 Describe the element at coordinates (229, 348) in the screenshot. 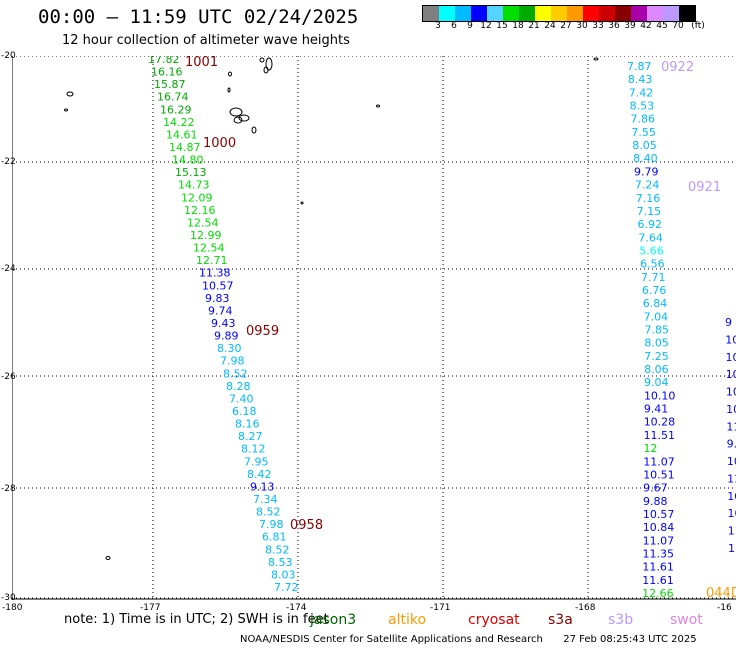

I see `wave-height-label: 8.30` at that location.